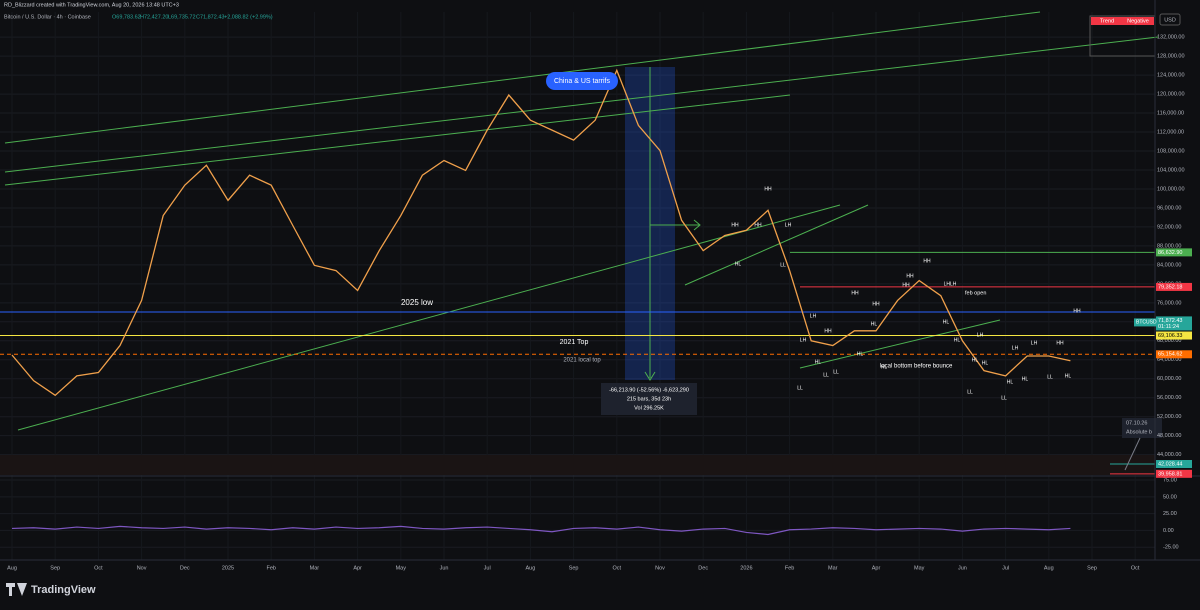  What do you see at coordinates (600, 591) in the screenshot?
I see `footer` at bounding box center [600, 591].